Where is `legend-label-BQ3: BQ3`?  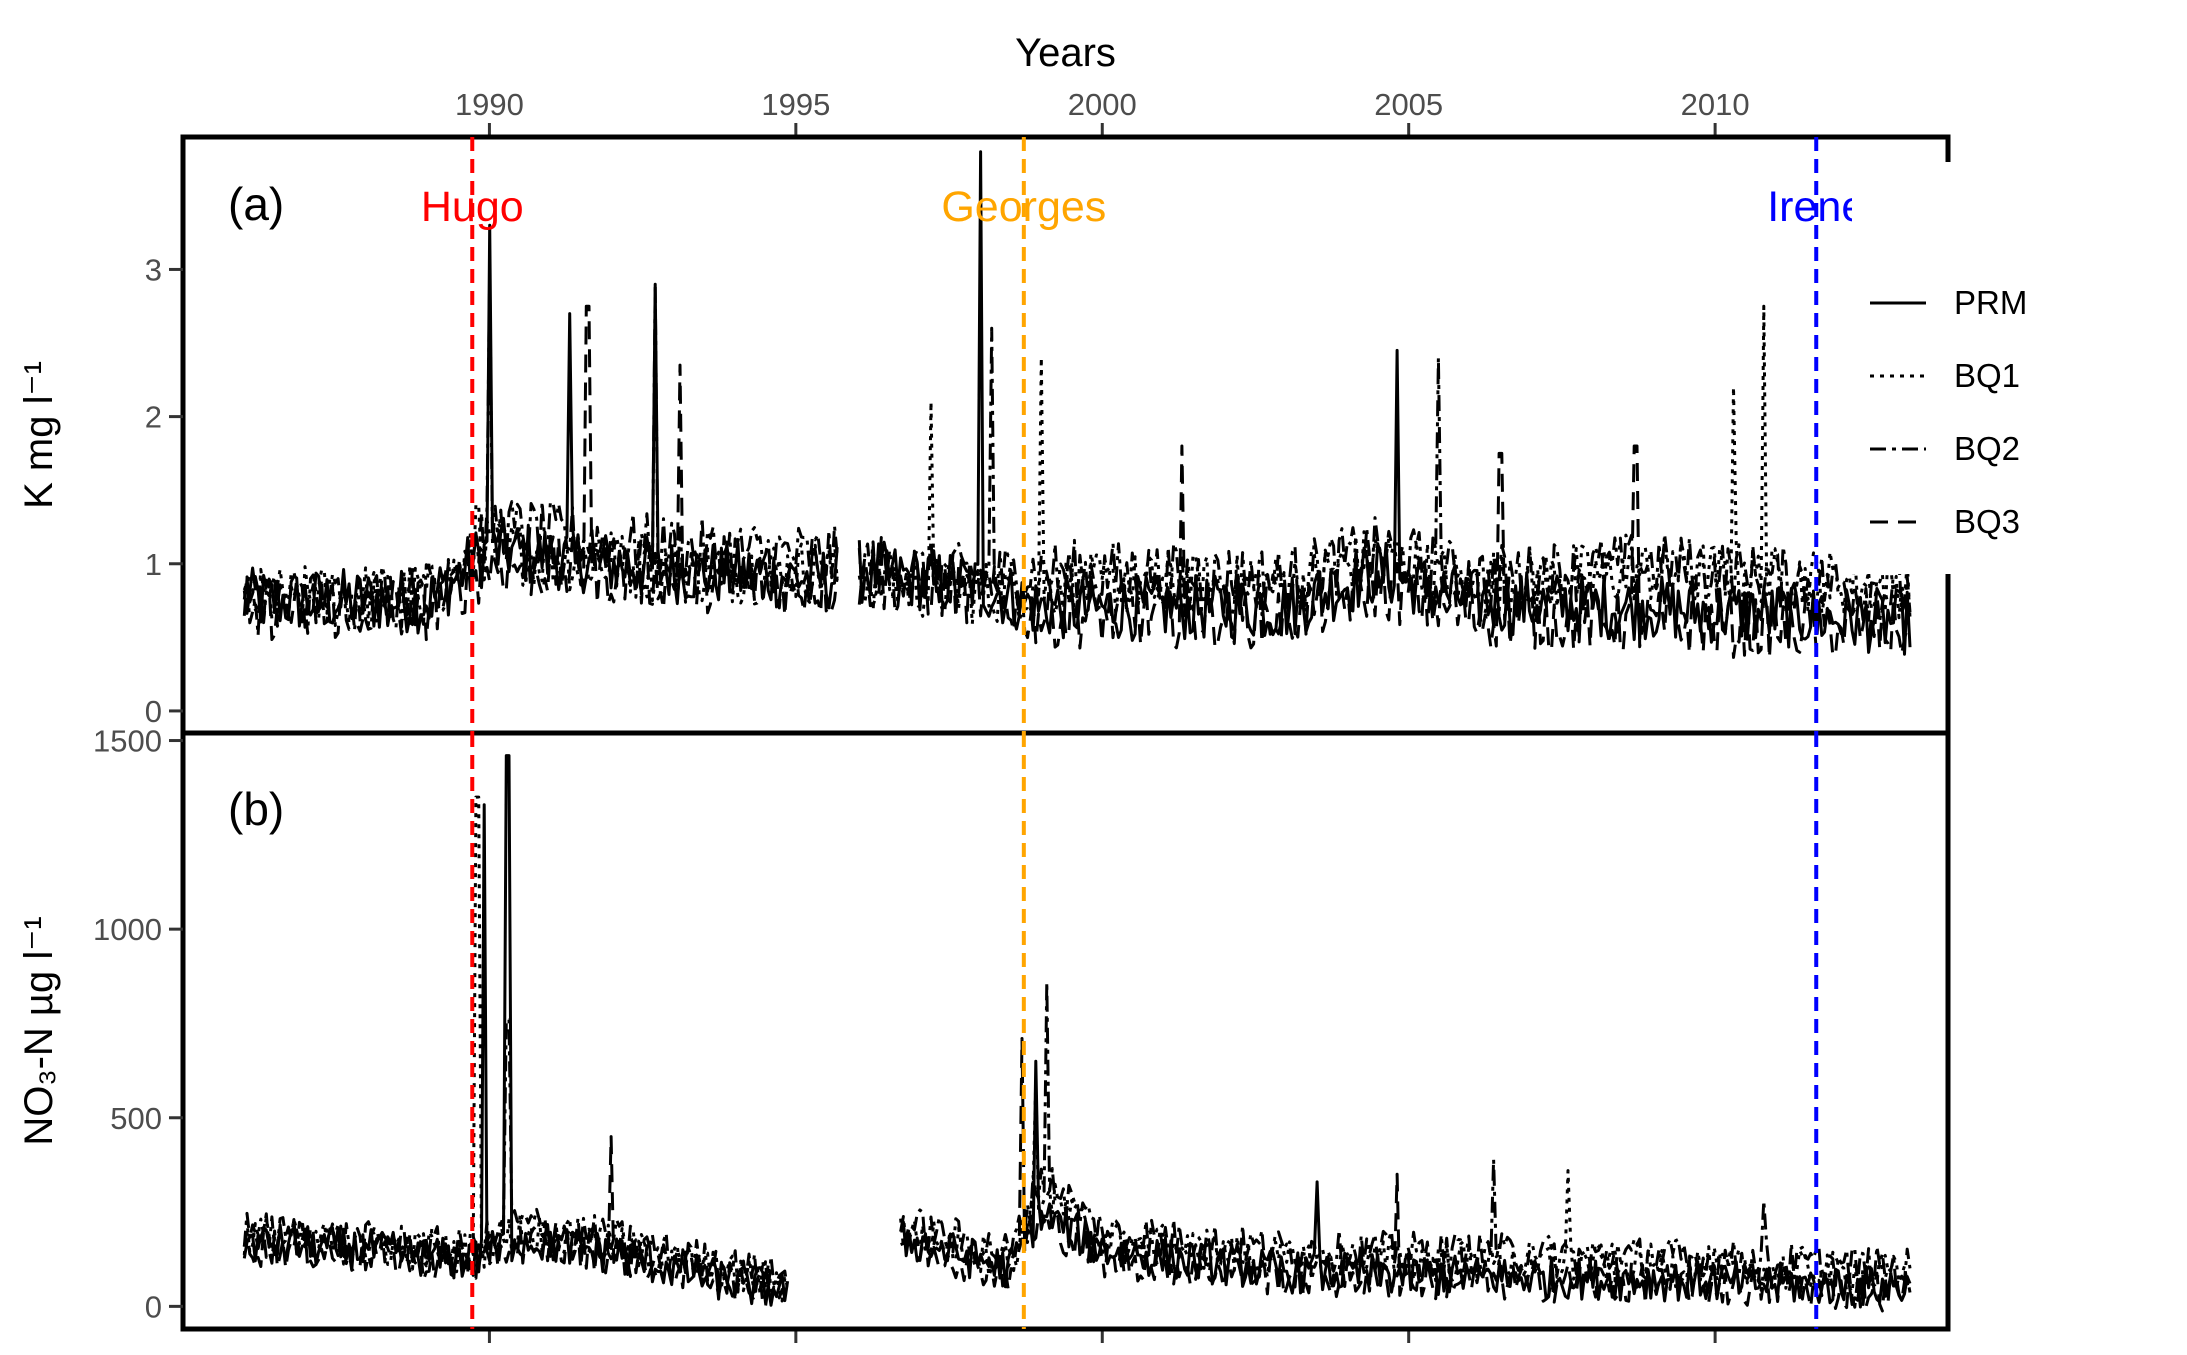
legend-label-BQ3: BQ3 is located at coordinates (1987, 521).